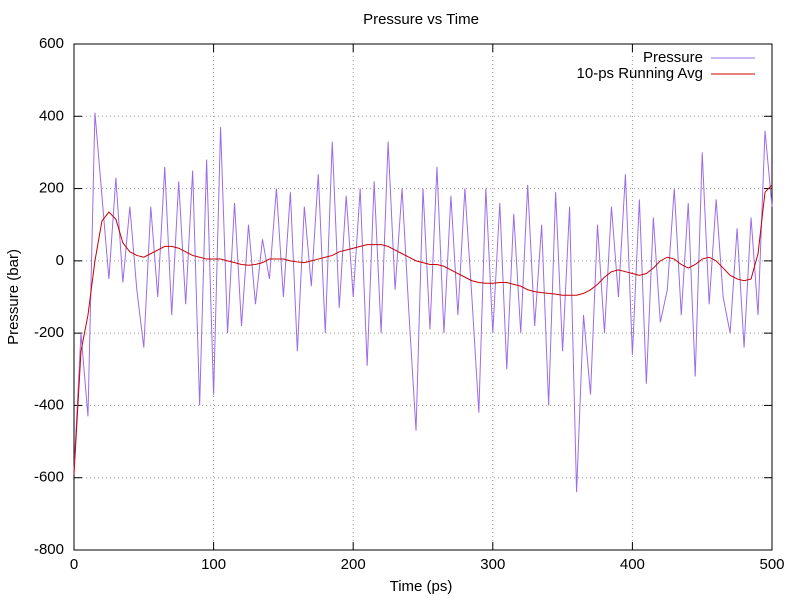 This screenshot has width=800, height=600. I want to click on y-tick-label: 0, so click(60, 260).